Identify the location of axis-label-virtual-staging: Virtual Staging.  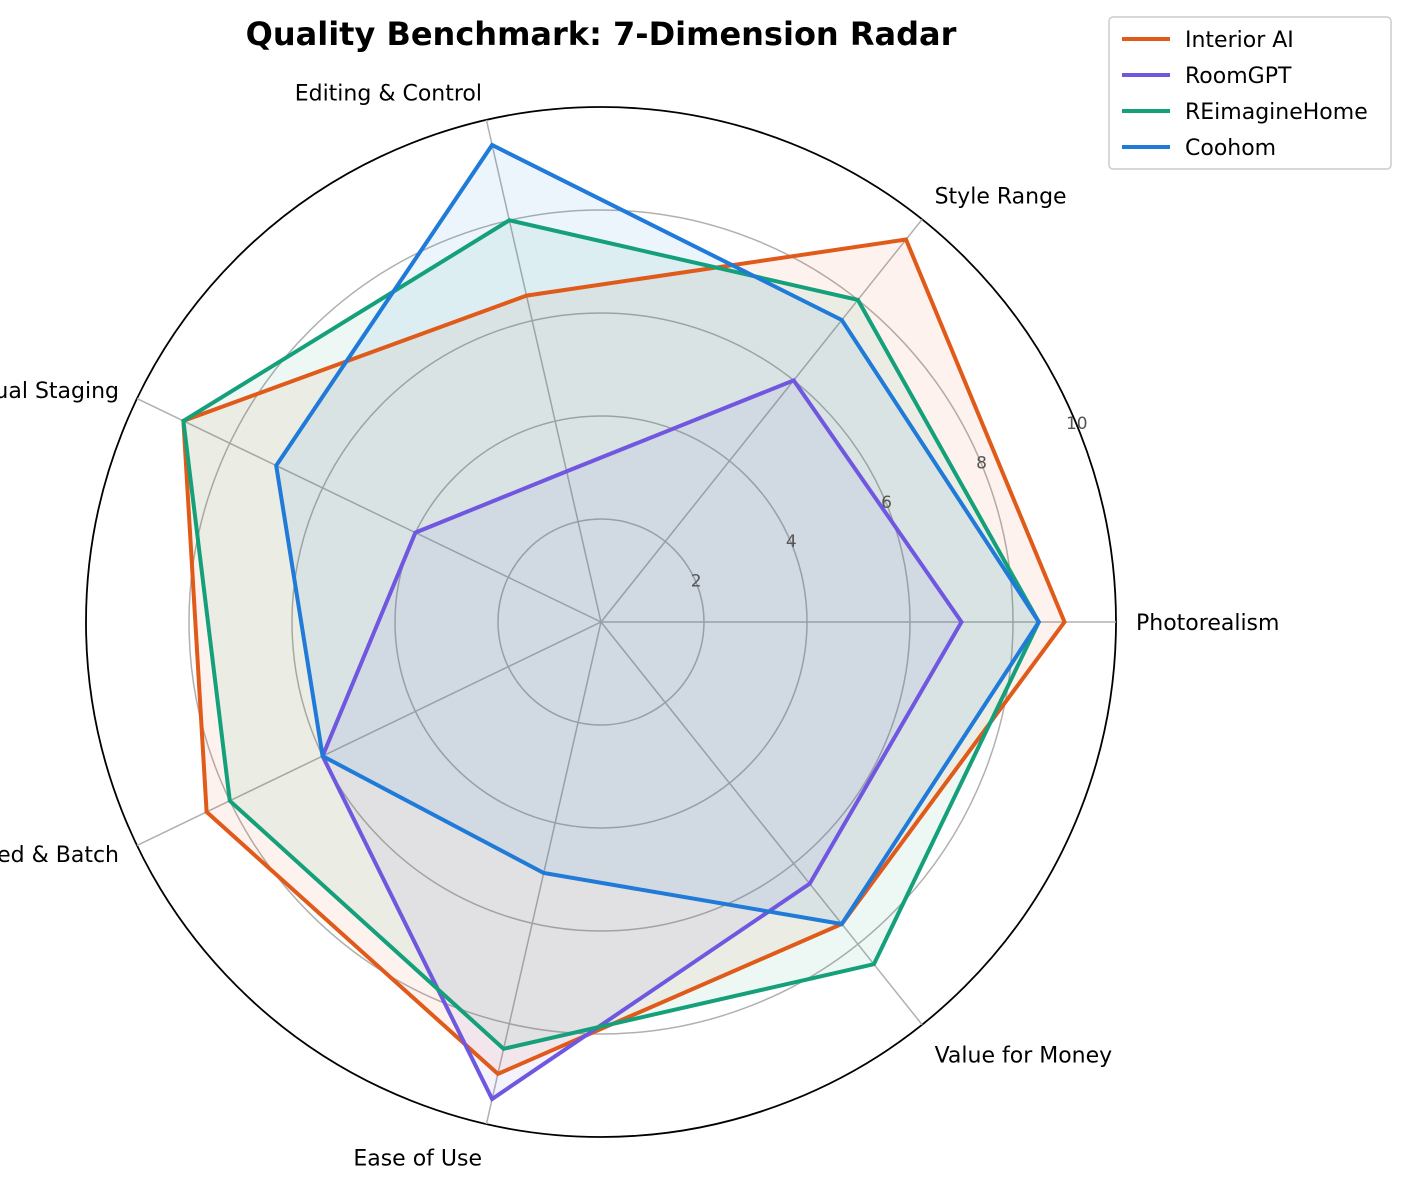
(59, 391).